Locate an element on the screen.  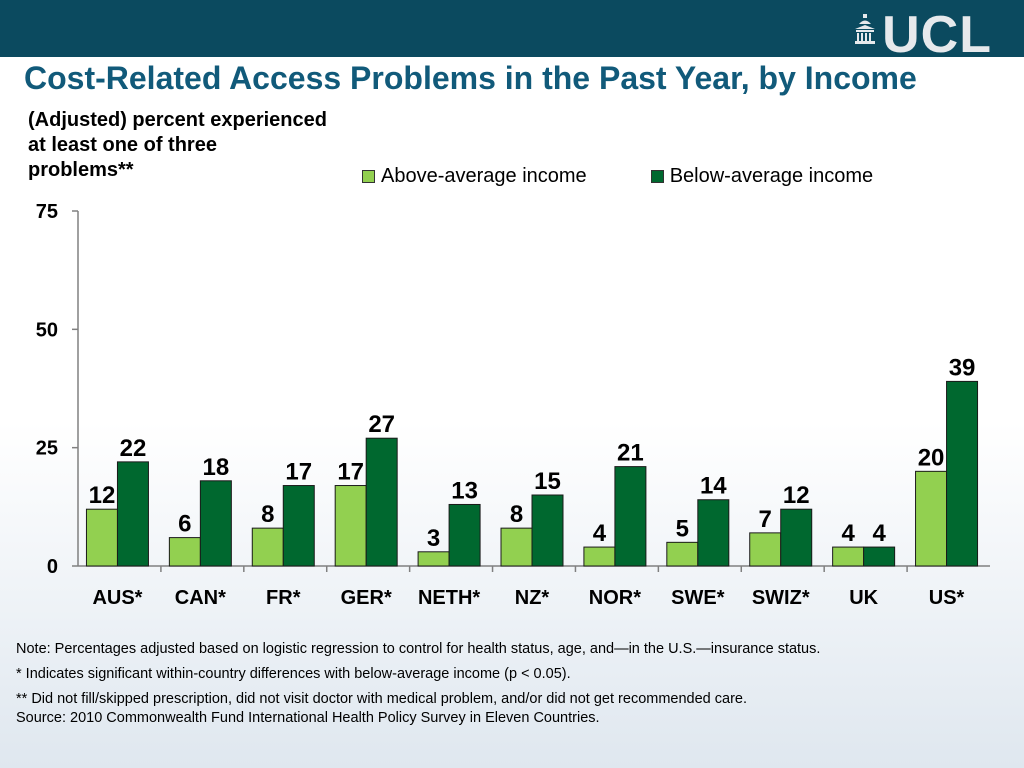
data-label-above: 20 is located at coordinates (931, 457).